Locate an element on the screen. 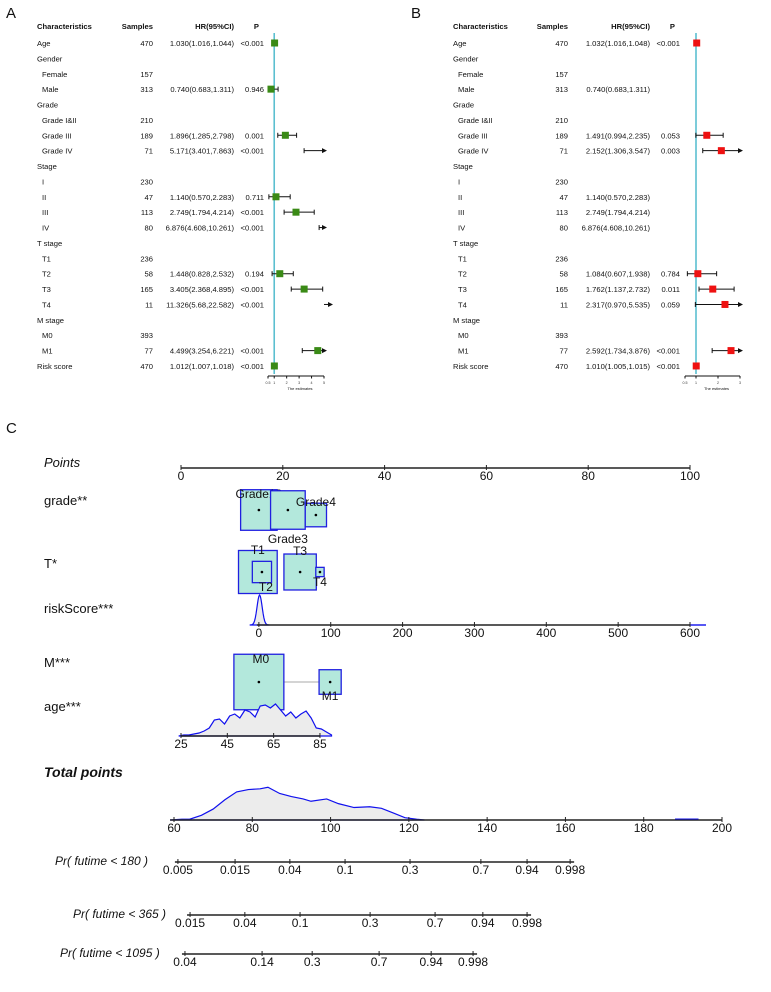 This screenshot has height=992, width=771. row-label: Risk score is located at coordinates (470, 366).